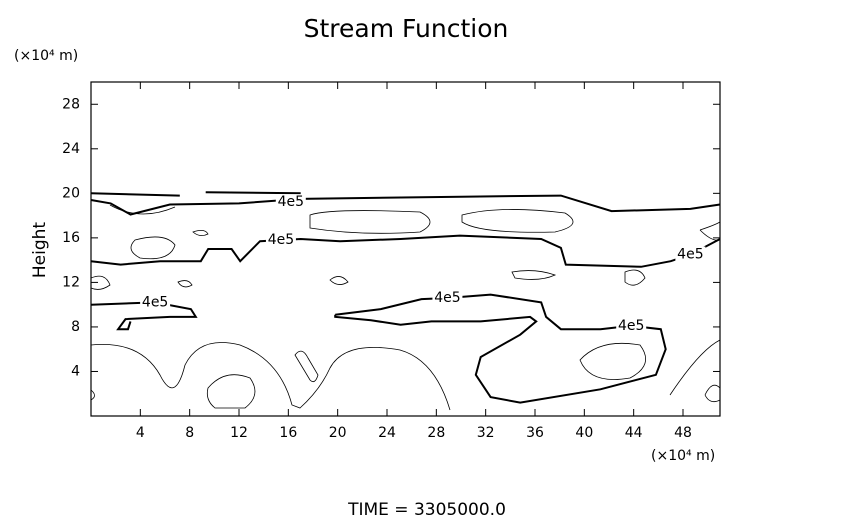  What do you see at coordinates (683, 456) in the screenshot?
I see `x-unit-label: (×10⁴ m)` at bounding box center [683, 456].